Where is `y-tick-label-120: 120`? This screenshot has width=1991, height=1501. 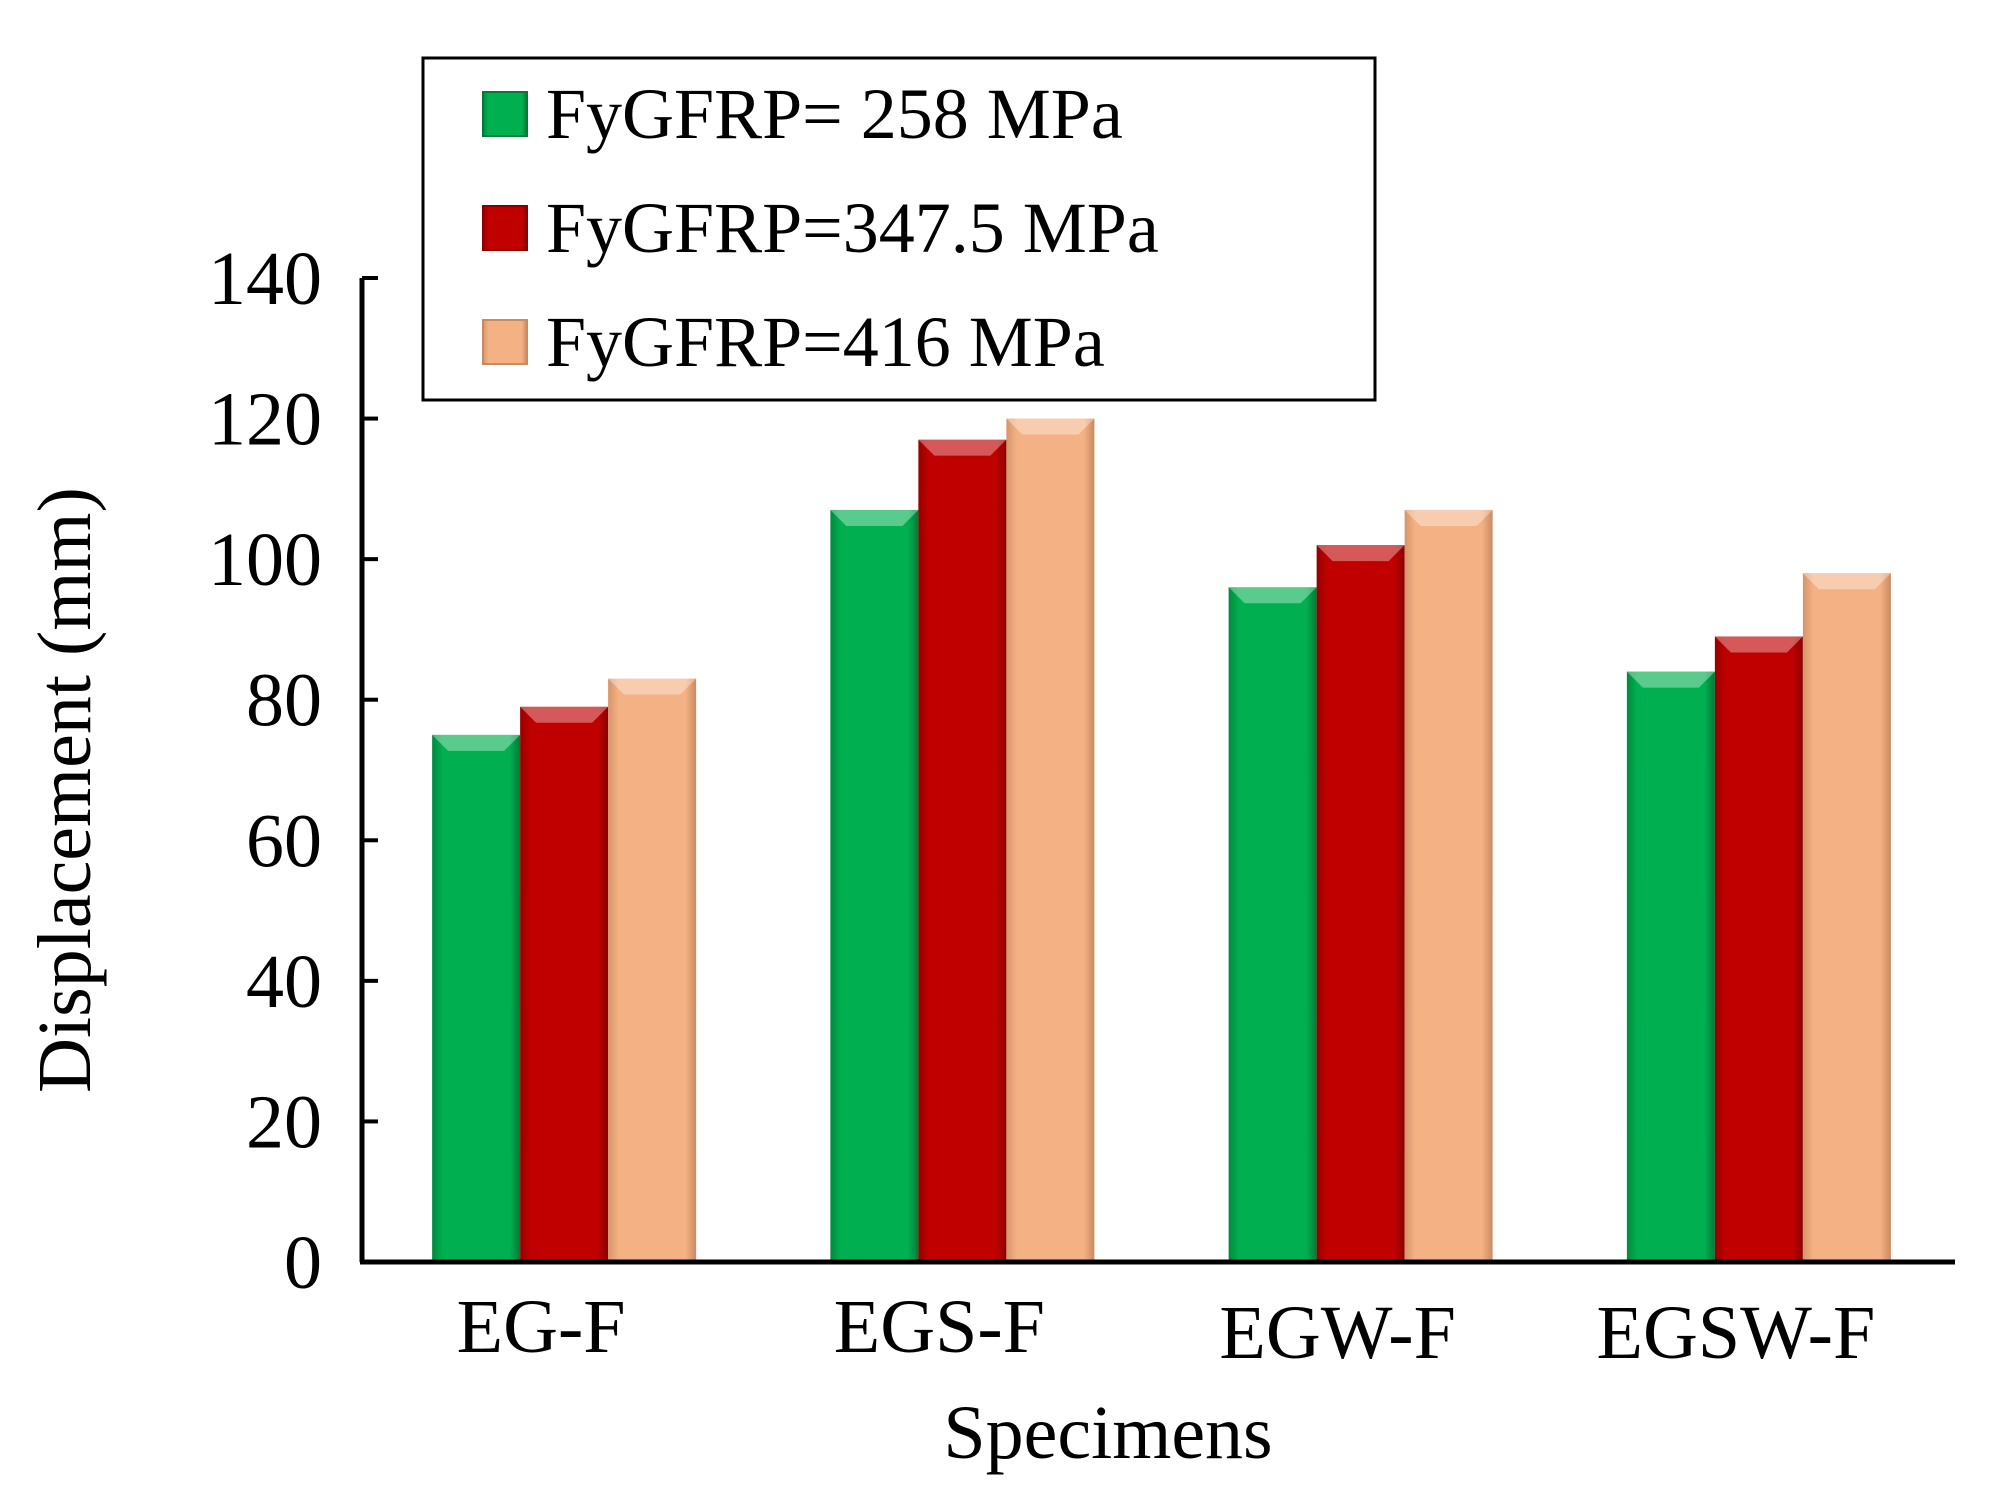 y-tick-label-120: 120 is located at coordinates (265, 420).